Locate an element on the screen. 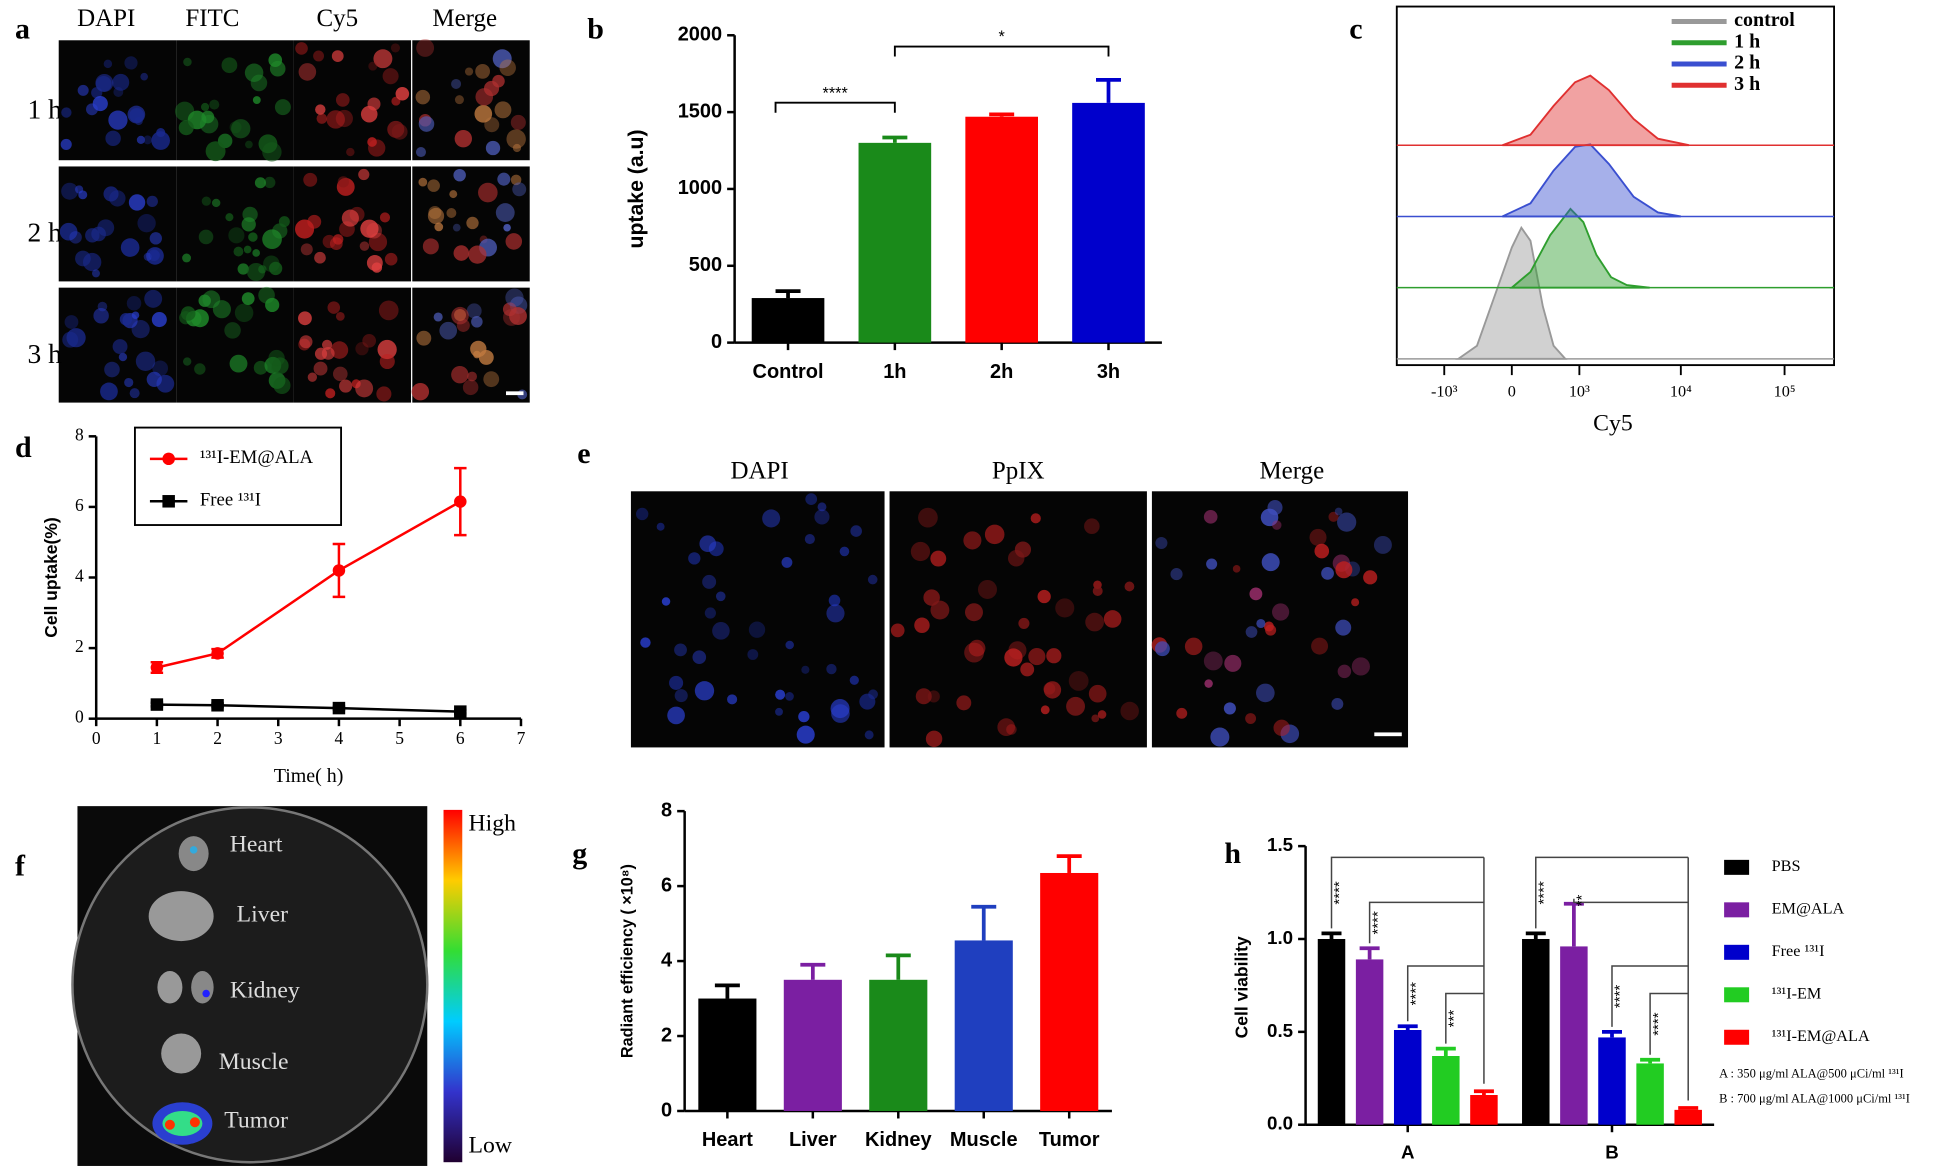 Image resolution: width=1959 pixels, height=1170 pixels. panel-letter: e is located at coordinates (583, 453).